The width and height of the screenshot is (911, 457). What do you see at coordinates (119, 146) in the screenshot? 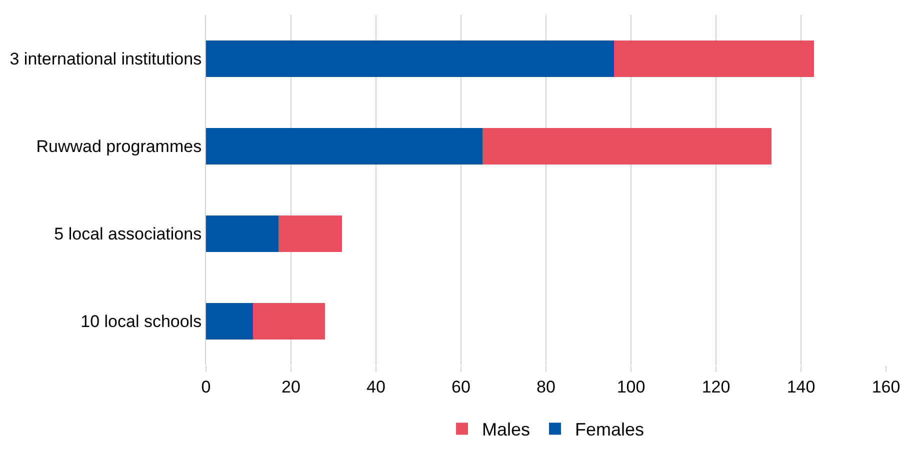
I see `y-tick-label: Ruwwad programmes` at bounding box center [119, 146].